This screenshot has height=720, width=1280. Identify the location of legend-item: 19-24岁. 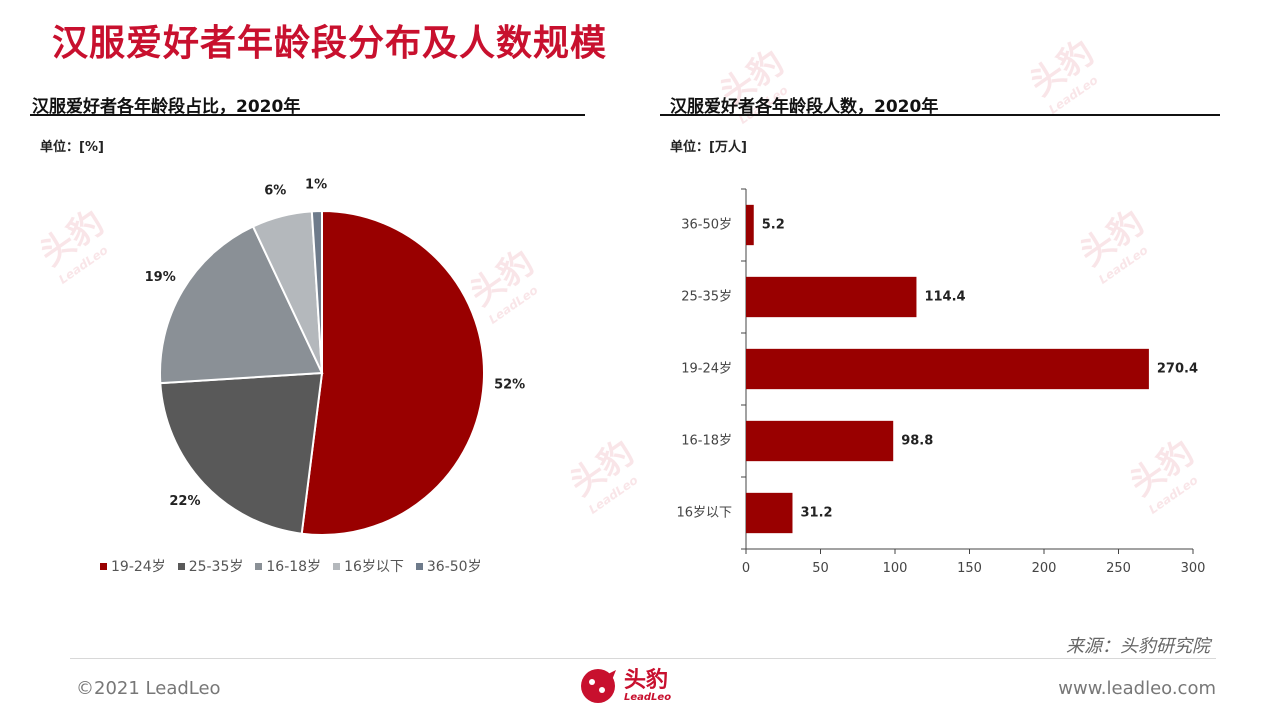
(133, 566).